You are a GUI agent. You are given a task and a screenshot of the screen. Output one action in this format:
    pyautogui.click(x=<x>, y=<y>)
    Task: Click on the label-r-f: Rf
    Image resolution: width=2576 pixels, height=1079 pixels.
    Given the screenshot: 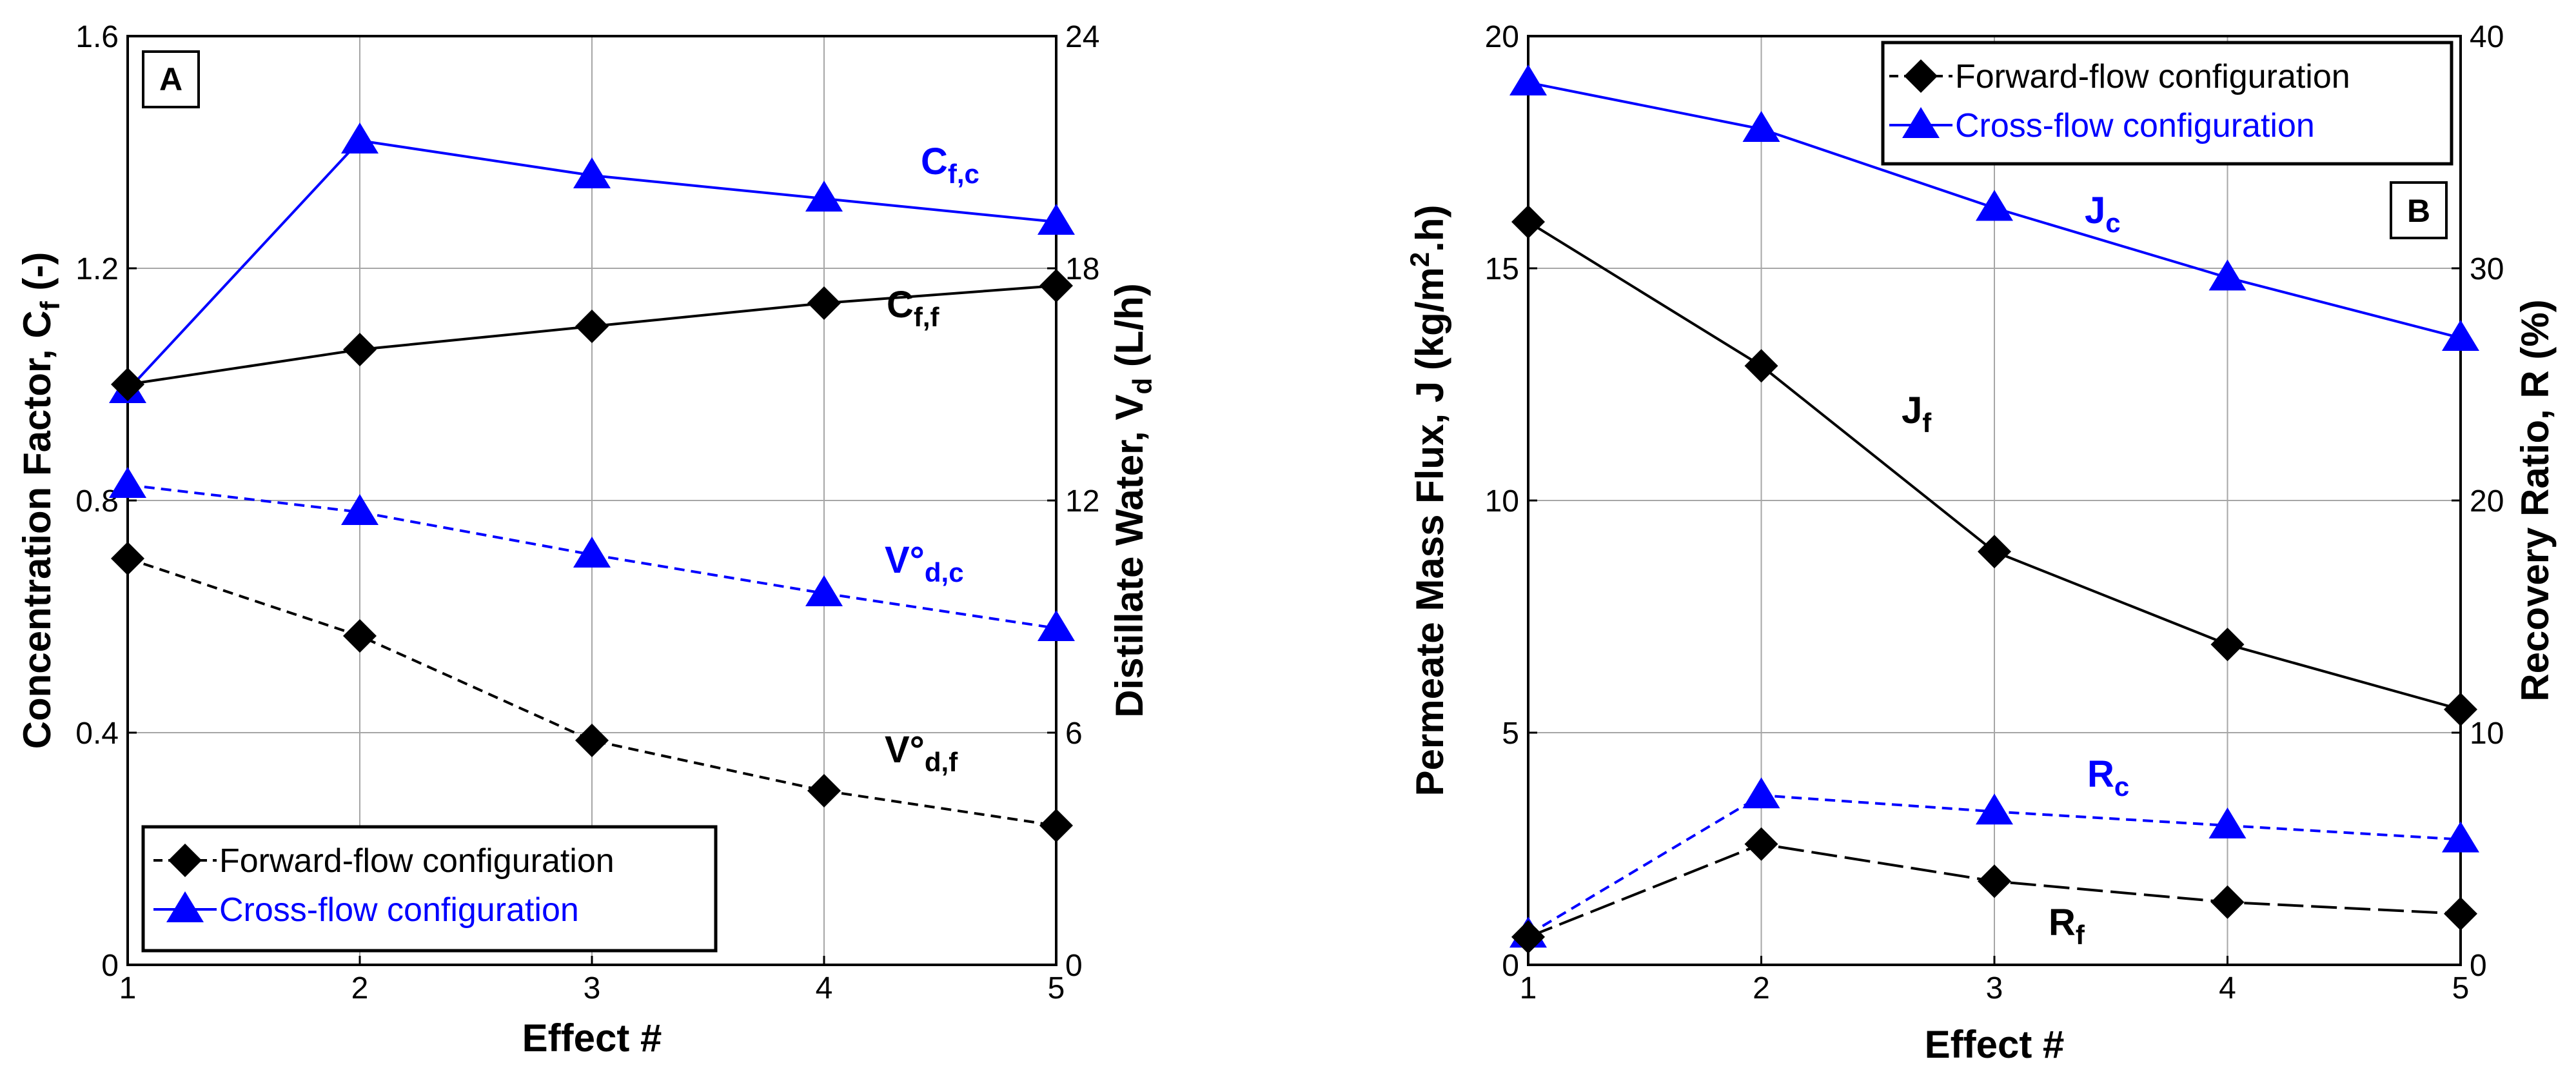 What is the action you would take?
    pyautogui.click(x=2067, y=926)
    